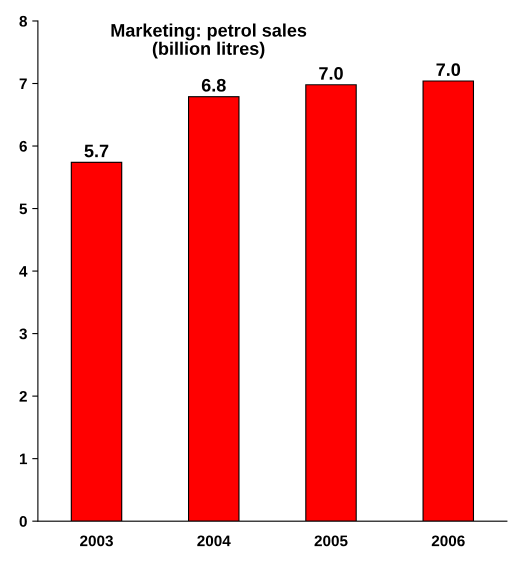 This screenshot has width=512, height=561. Describe the element at coordinates (23, 21) in the screenshot. I see `y-tick-label: 8` at that location.